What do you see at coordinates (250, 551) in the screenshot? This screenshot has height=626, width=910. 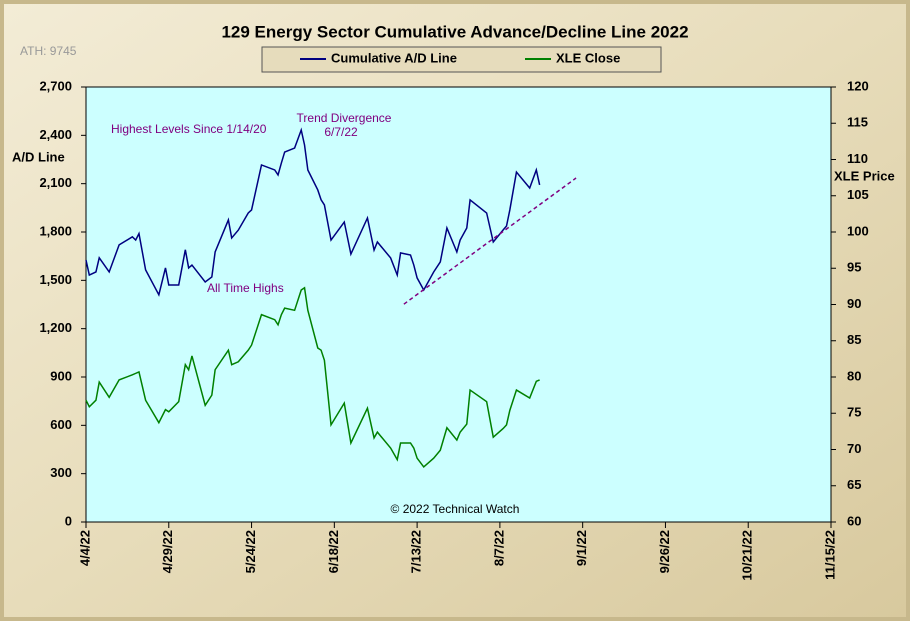 I see `x-tick-label: 5/24/22` at bounding box center [250, 551].